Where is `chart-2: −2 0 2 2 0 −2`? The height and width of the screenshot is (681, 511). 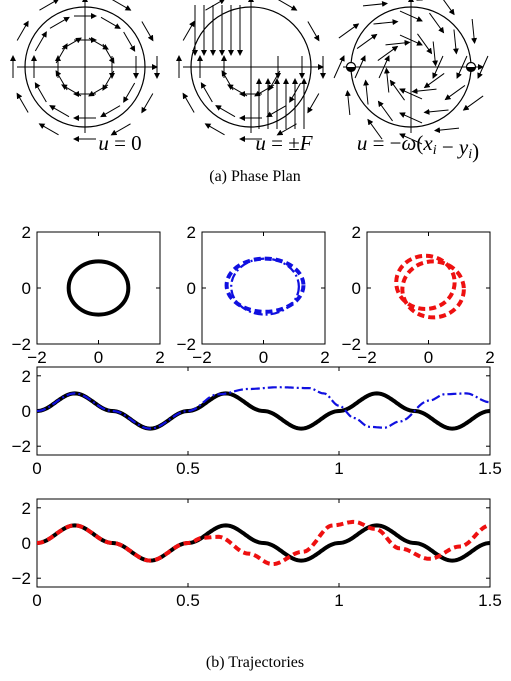
chart-2: −2 0 2 2 0 −2 is located at coordinates (253, 295).